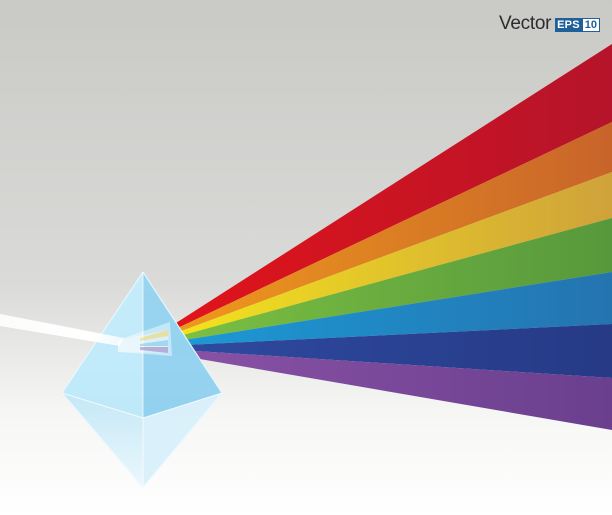  Describe the element at coordinates (568, 24) in the screenshot. I see `badge-eps-label: EPS` at that location.